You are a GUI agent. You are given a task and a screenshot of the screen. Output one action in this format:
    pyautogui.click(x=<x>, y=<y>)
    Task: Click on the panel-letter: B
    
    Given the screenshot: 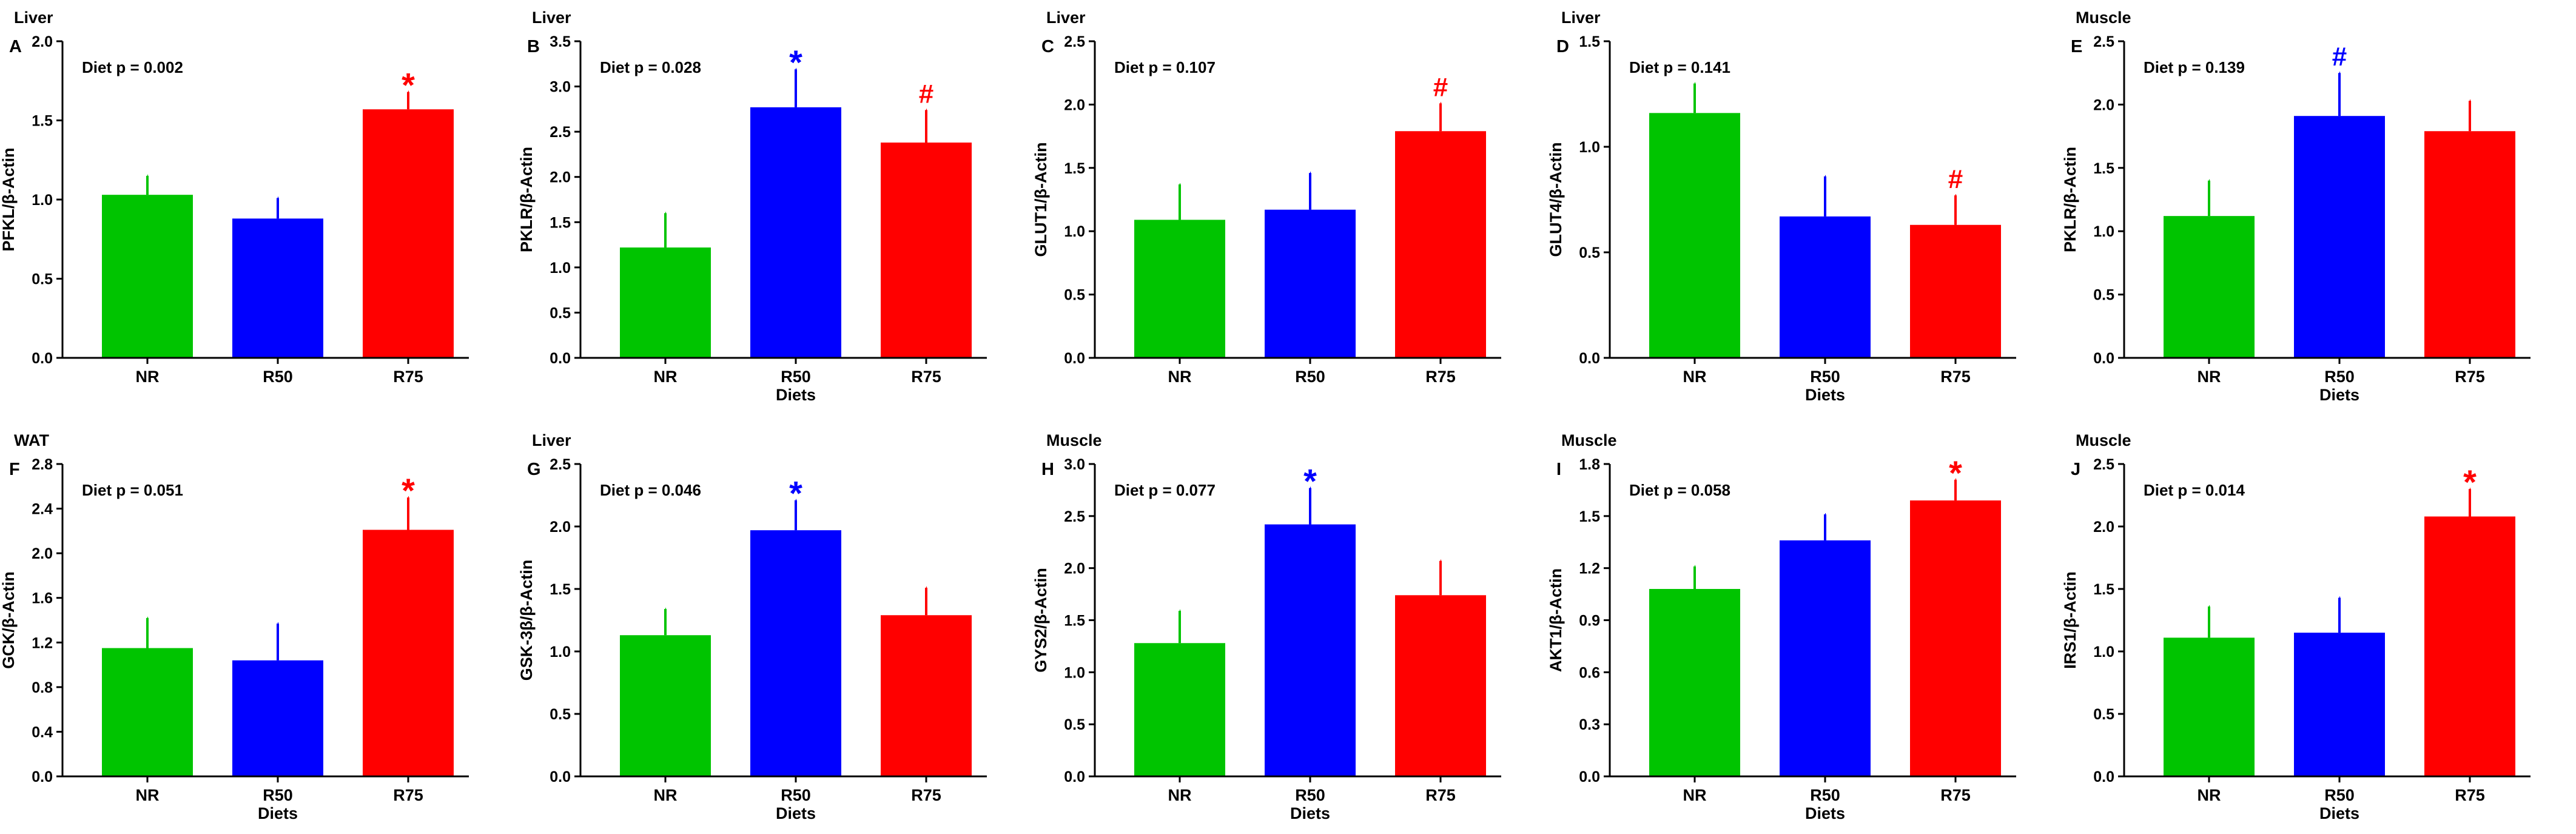 What is the action you would take?
    pyautogui.click(x=533, y=46)
    